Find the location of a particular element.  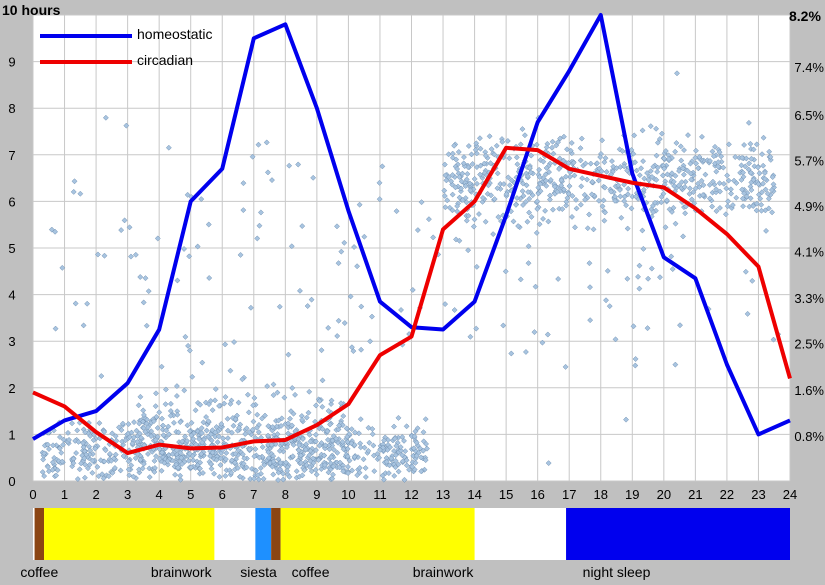

x-tick-label: 0 is located at coordinates (32, 494).